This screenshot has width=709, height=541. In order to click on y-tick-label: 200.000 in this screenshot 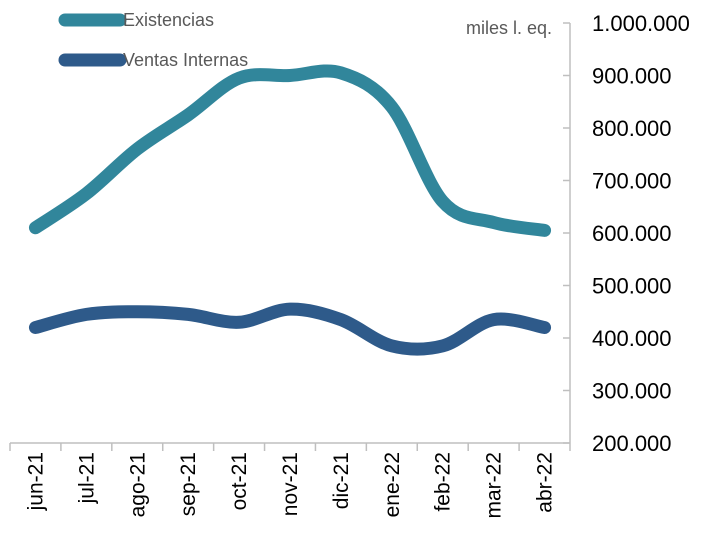, I will do `click(632, 443)`.